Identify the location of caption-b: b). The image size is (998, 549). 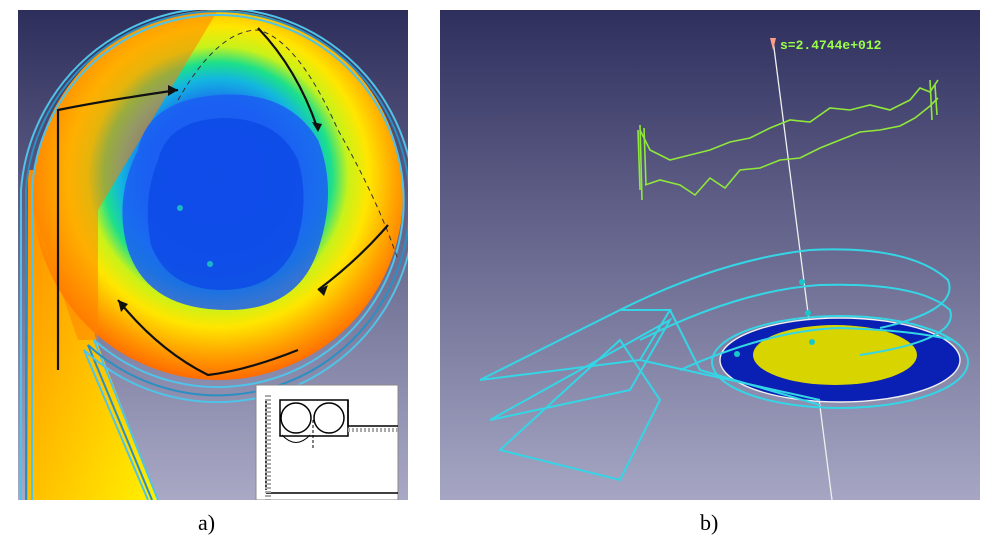
(709, 522).